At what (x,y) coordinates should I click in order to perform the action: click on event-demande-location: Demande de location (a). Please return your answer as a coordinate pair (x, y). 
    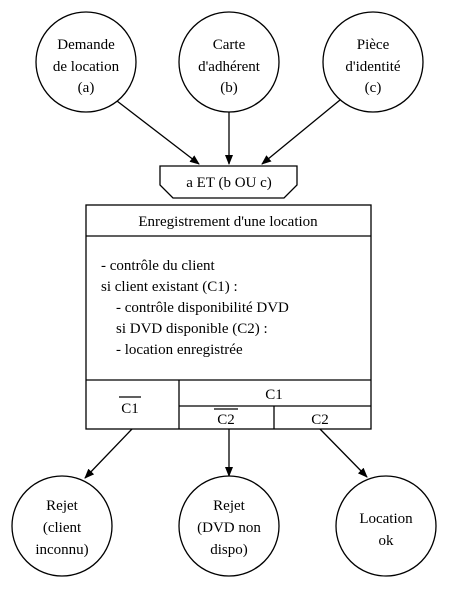
    Looking at the image, I should click on (86, 62).